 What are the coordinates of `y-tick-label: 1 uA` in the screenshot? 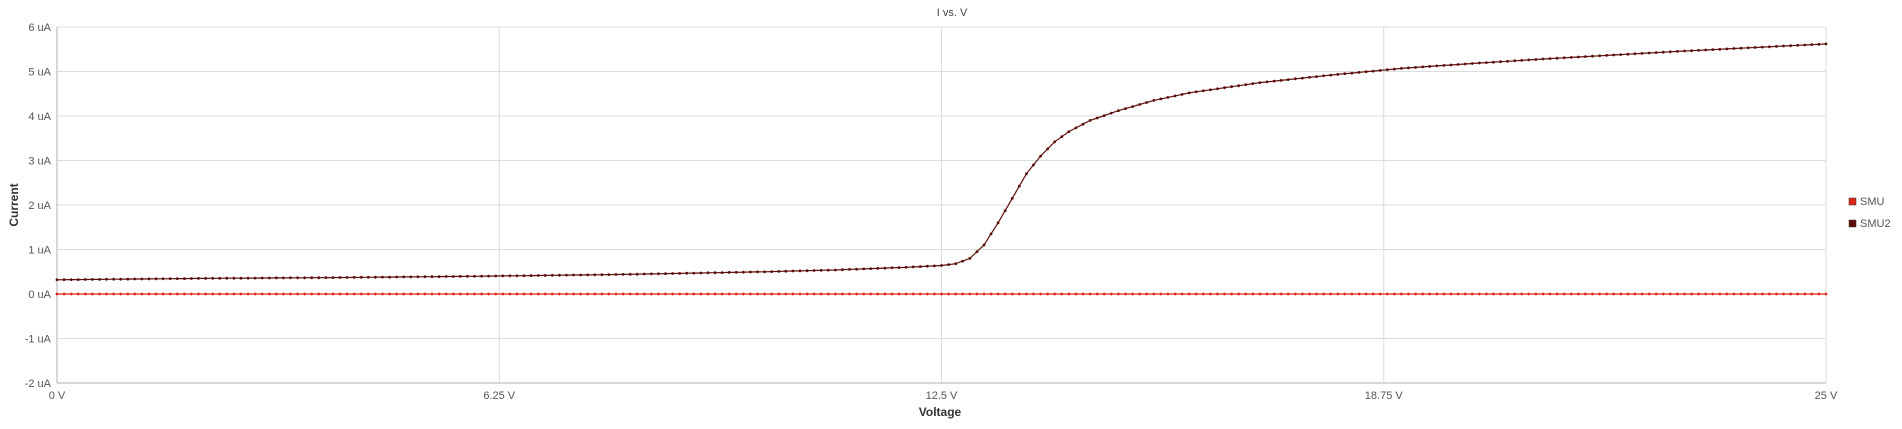 It's located at (39, 251).